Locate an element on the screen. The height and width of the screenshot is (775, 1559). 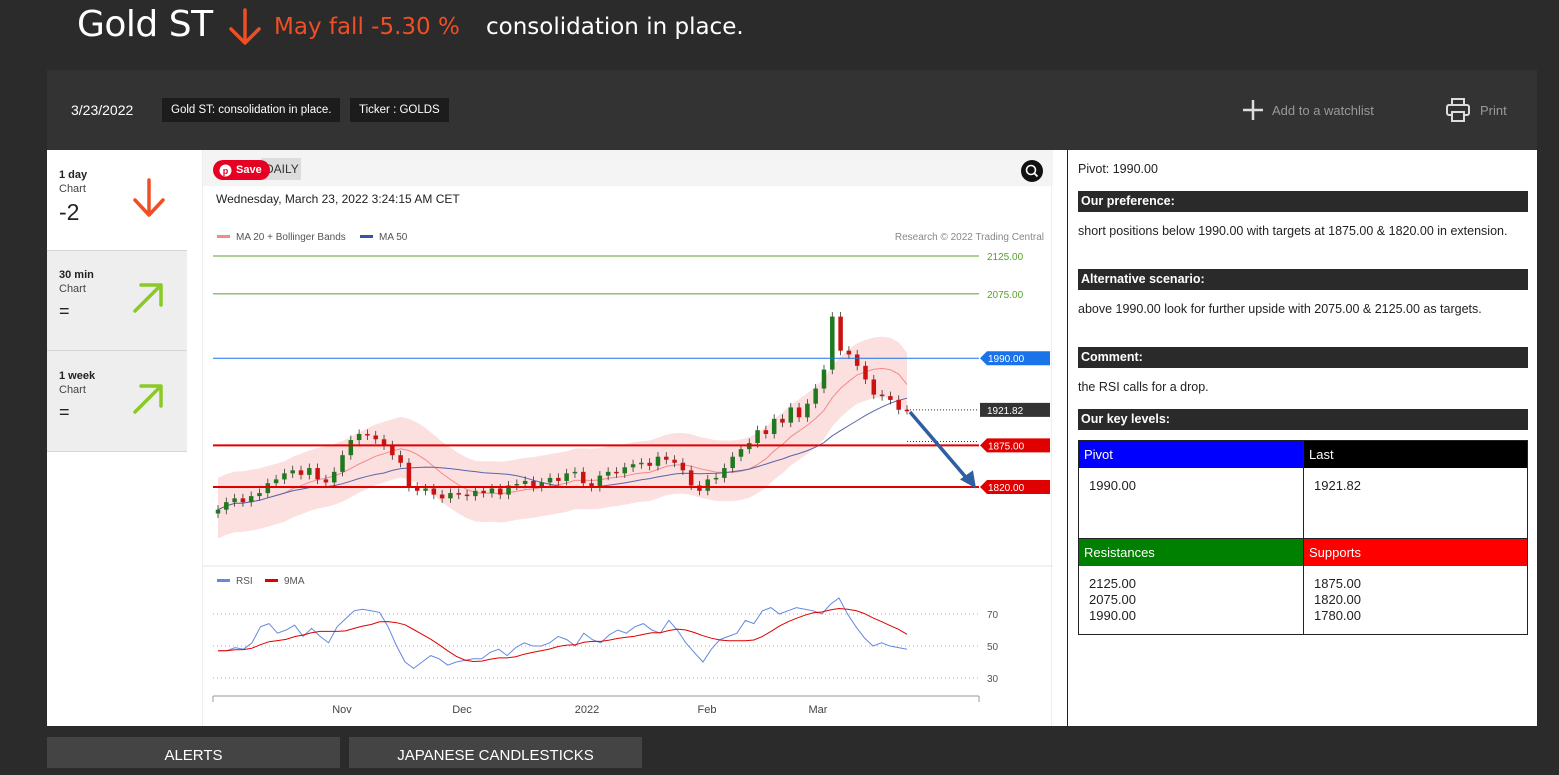
x-tick-label: Nov is located at coordinates (342, 710).